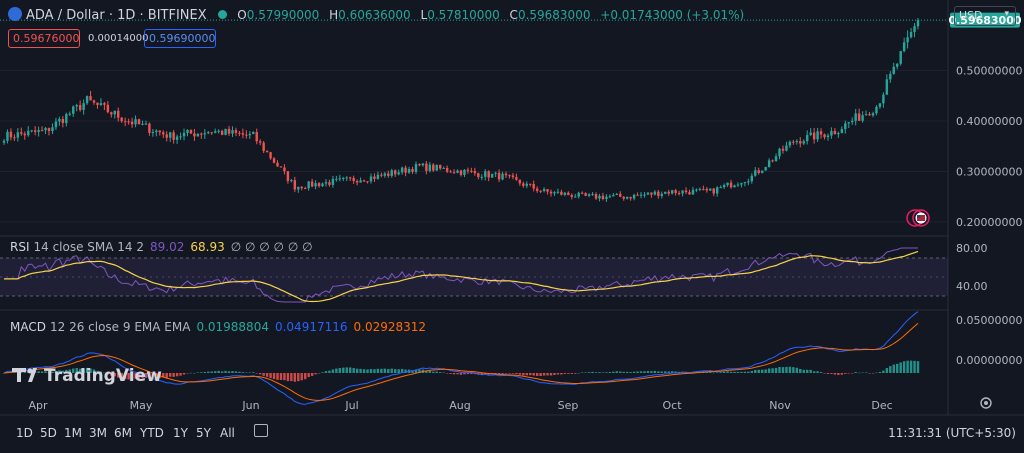 The image size is (1024, 453). I want to click on currency-select: USD ▾, so click(985, 16).